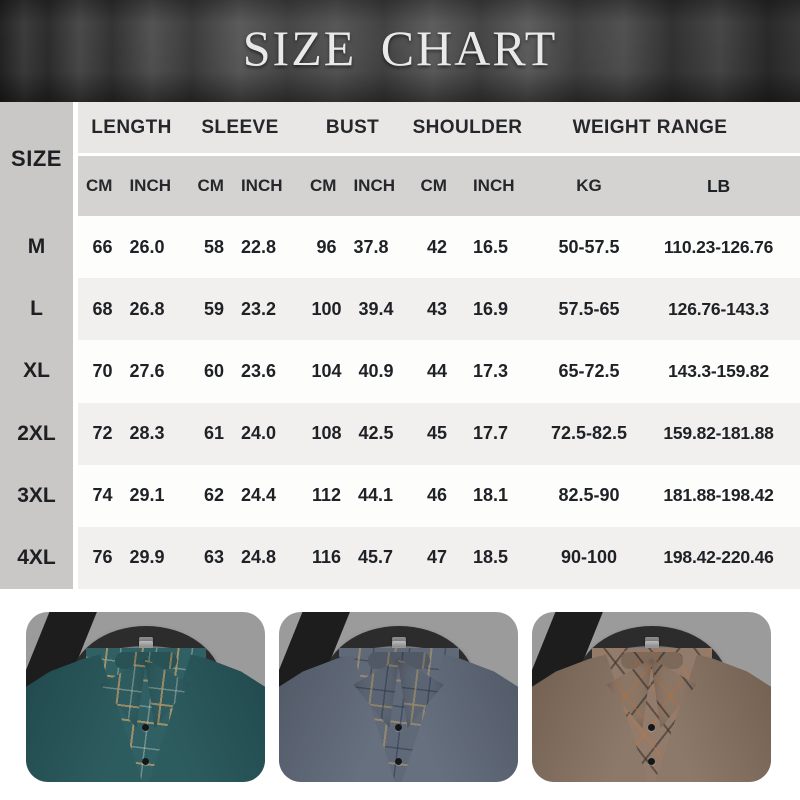 The width and height of the screenshot is (800, 800). Describe the element at coordinates (467, 370) in the screenshot. I see `shoulder-values: 44 17.3` at that location.